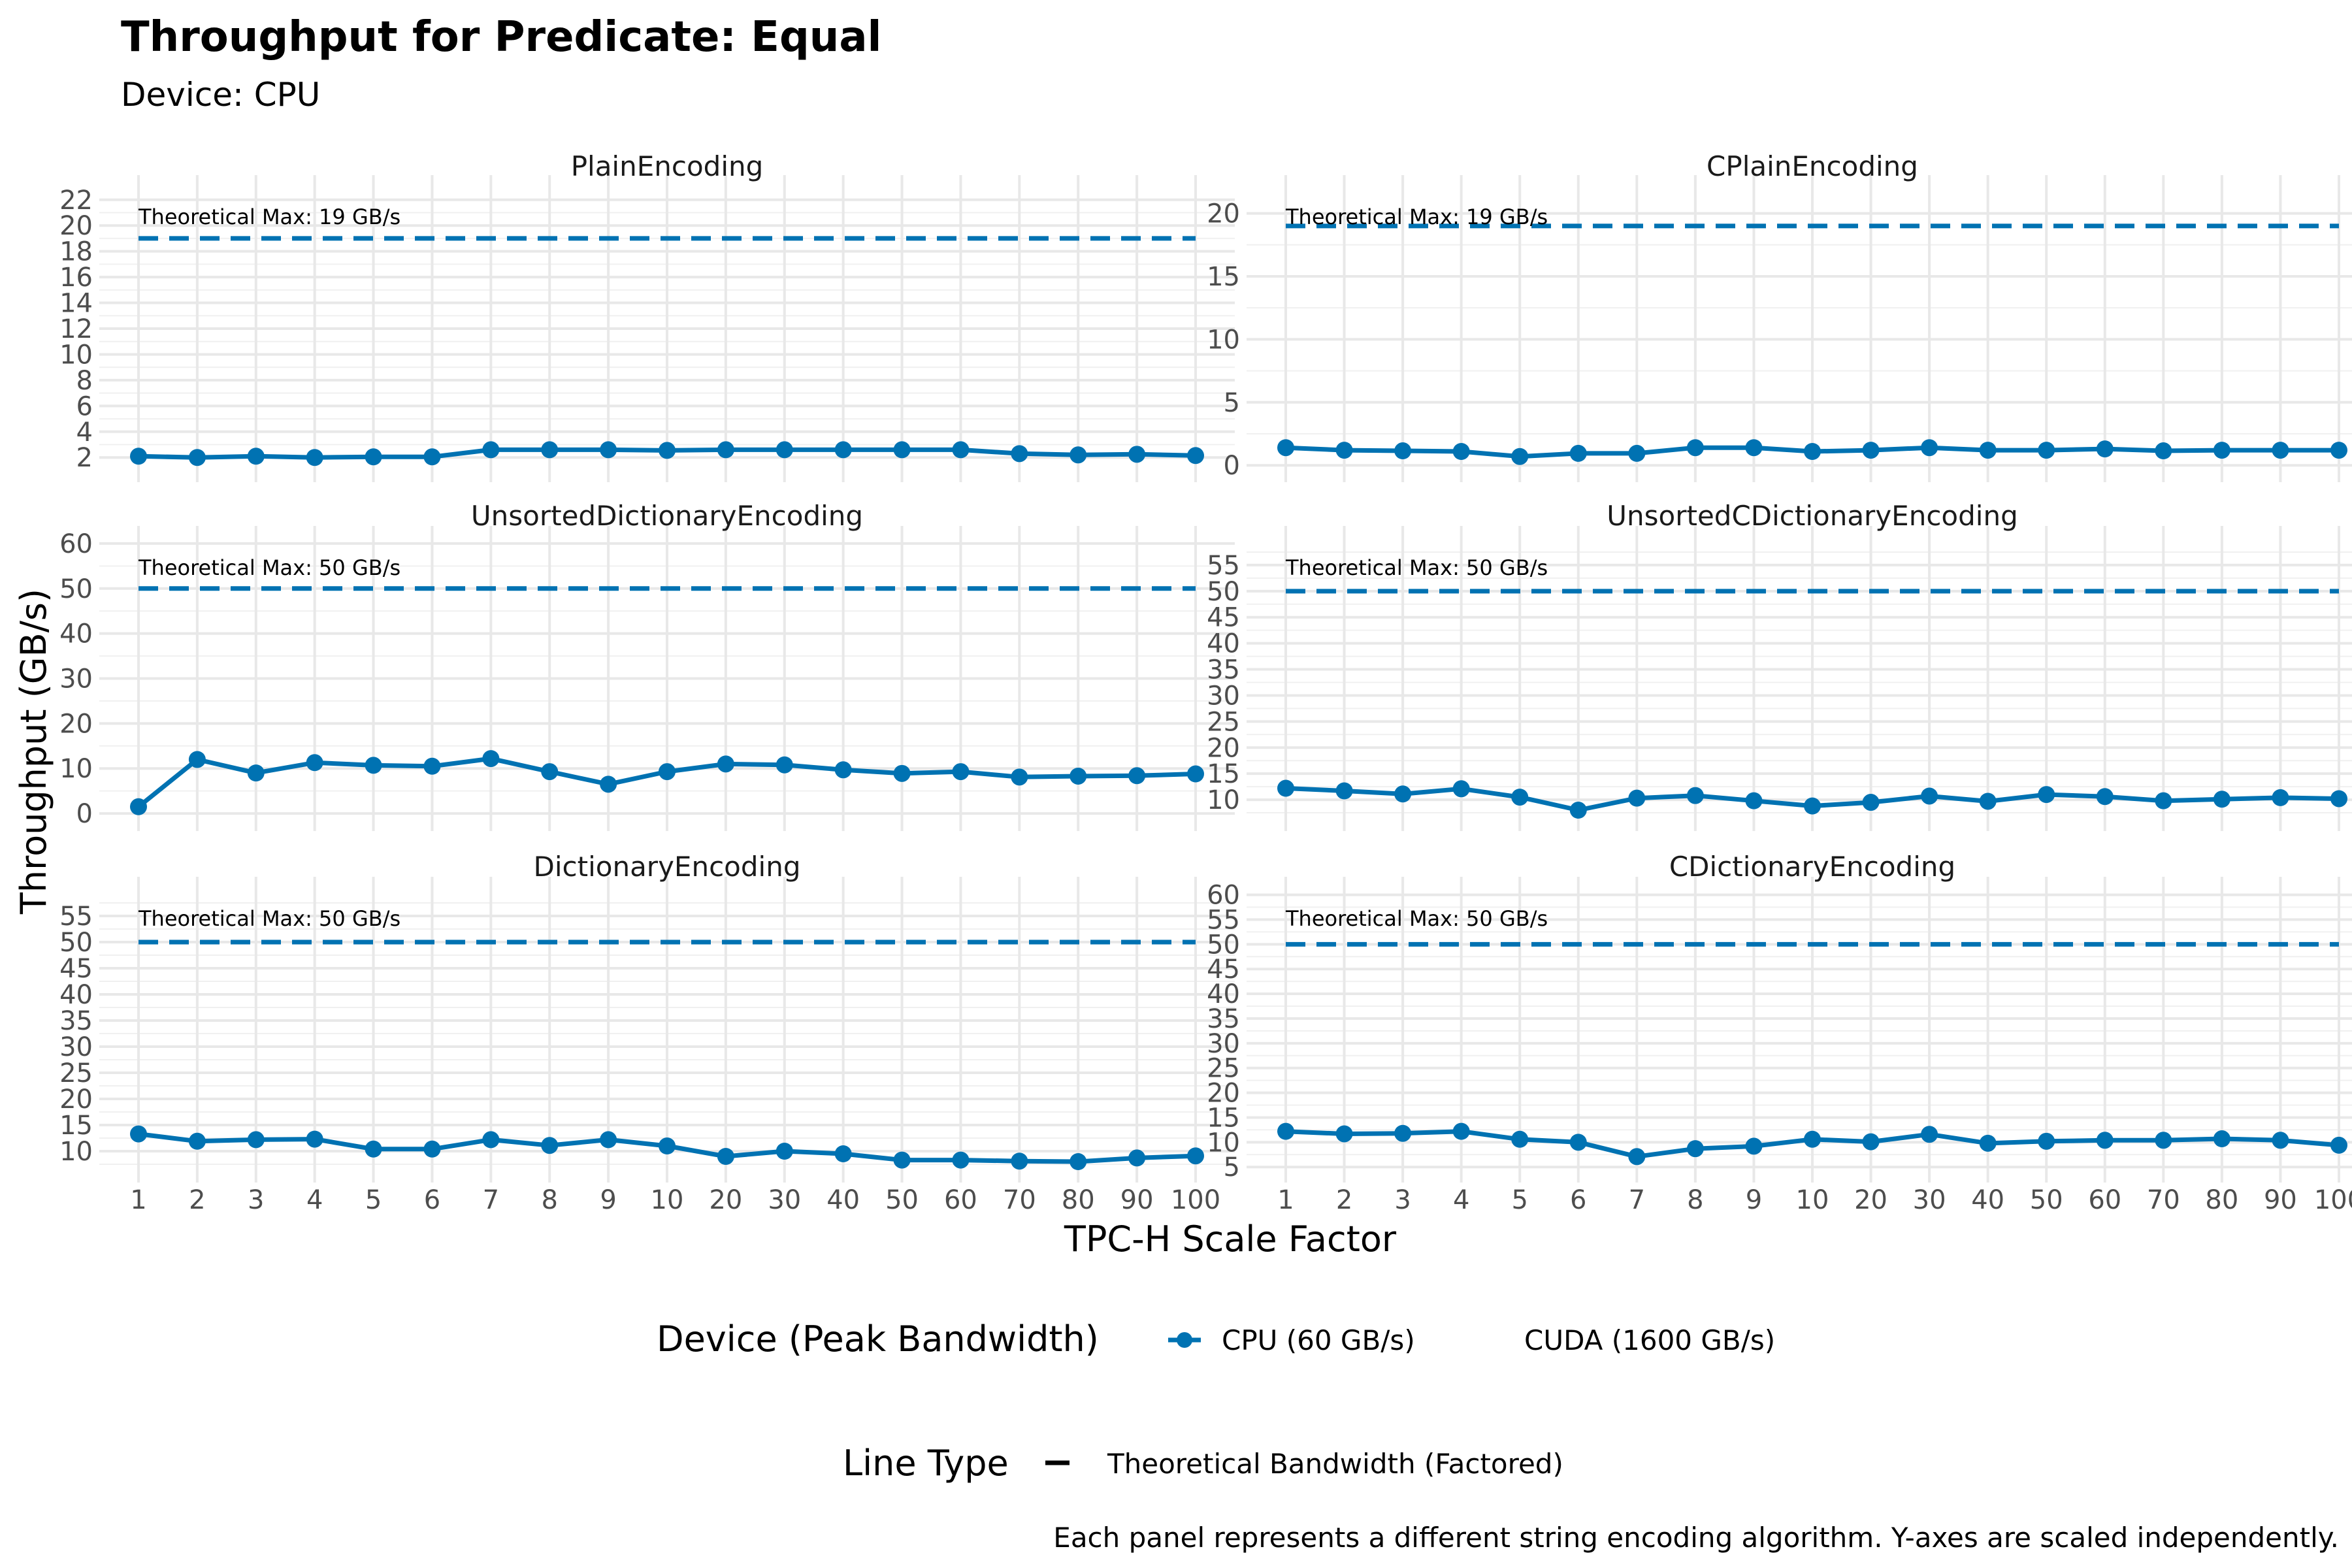  Describe the element at coordinates (1402, 1200) in the screenshot. I see `x-tick-label: 3` at that location.